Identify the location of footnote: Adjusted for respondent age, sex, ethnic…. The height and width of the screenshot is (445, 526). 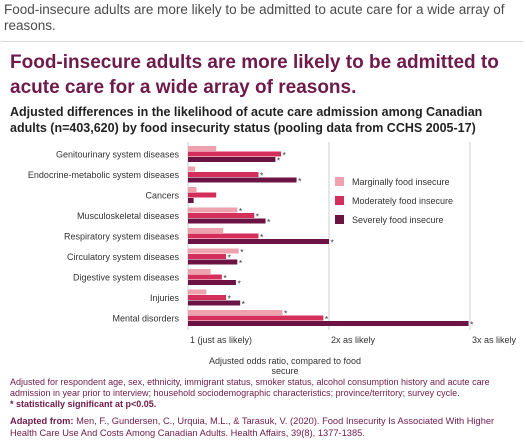
(263, 393).